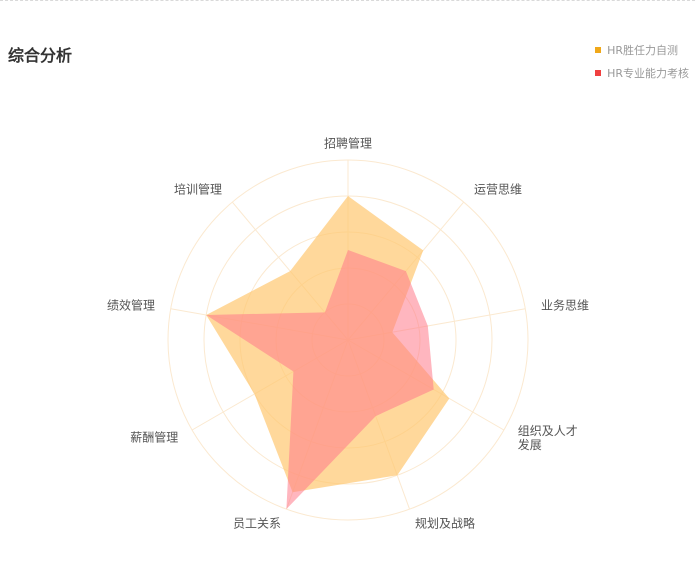 The image size is (695, 567). Describe the element at coordinates (198, 188) in the screenshot. I see `axis-label-9: 培训管理` at that location.